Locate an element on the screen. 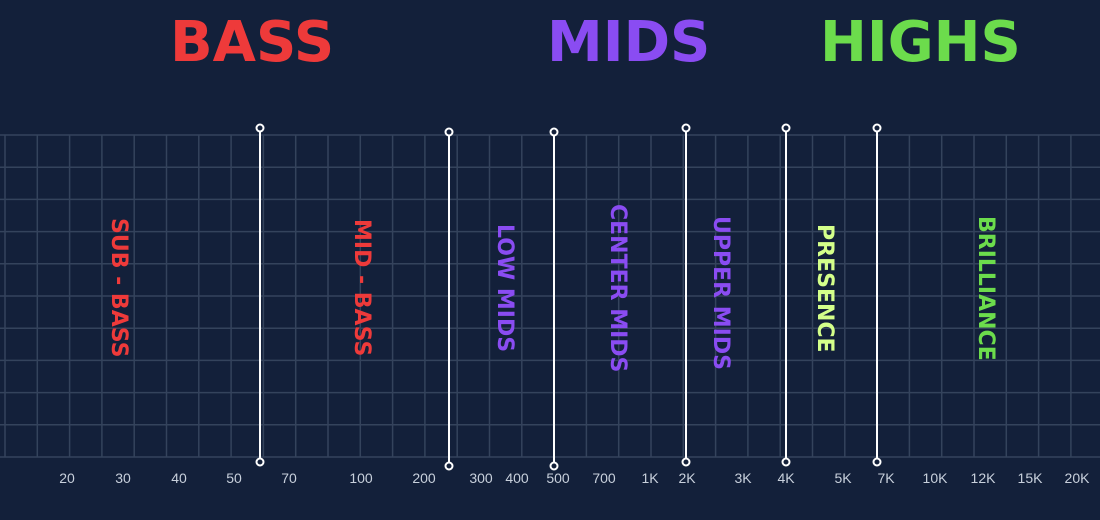  band-label: PRESENCE is located at coordinates (824, 288).